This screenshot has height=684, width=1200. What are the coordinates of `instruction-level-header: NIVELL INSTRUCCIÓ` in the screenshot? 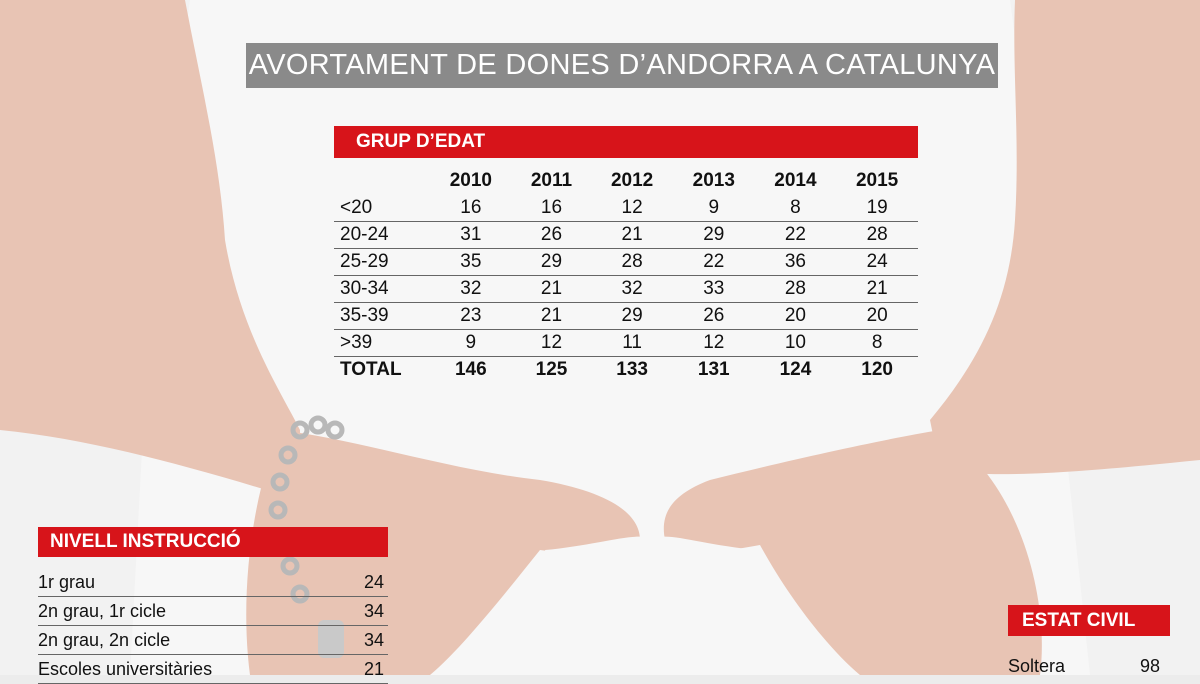 It's located at (213, 542).